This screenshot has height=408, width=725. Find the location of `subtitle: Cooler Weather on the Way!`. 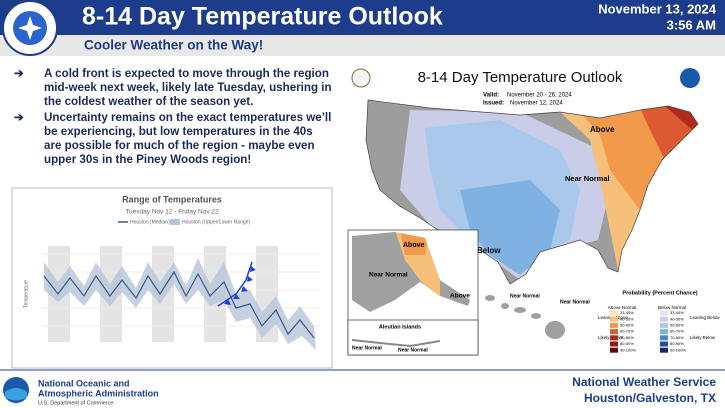

subtitle: Cooler Weather on the Way! is located at coordinates (173, 45).